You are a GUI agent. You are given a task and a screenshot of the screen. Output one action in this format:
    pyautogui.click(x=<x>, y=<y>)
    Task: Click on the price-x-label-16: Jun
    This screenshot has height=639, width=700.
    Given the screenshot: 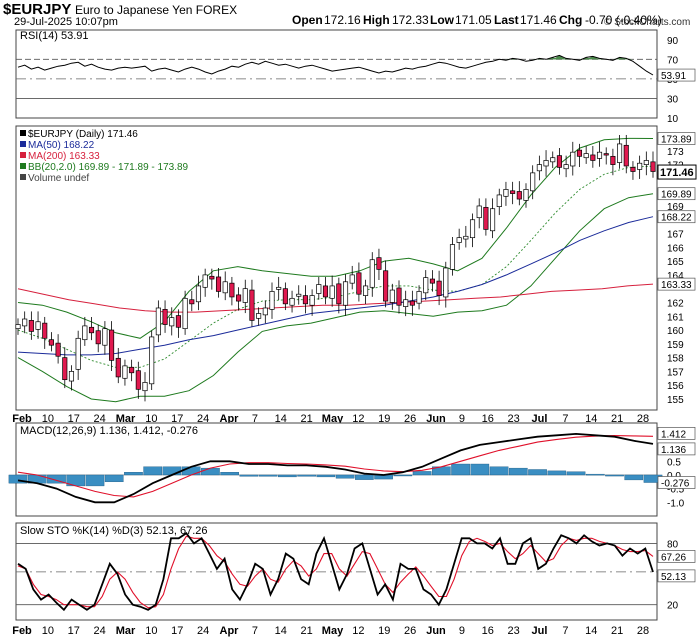 What is the action you would take?
    pyautogui.click(x=436, y=419)
    